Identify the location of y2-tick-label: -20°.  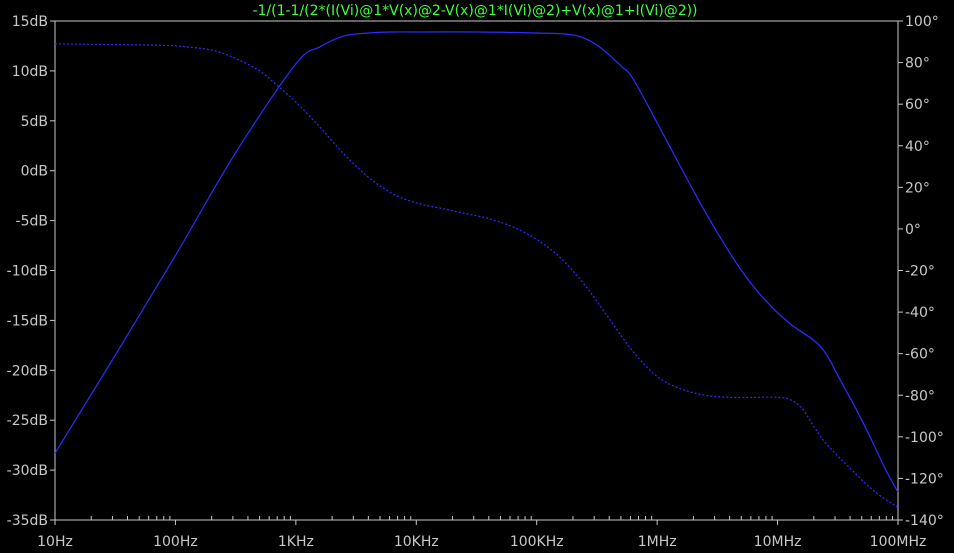
(920, 272).